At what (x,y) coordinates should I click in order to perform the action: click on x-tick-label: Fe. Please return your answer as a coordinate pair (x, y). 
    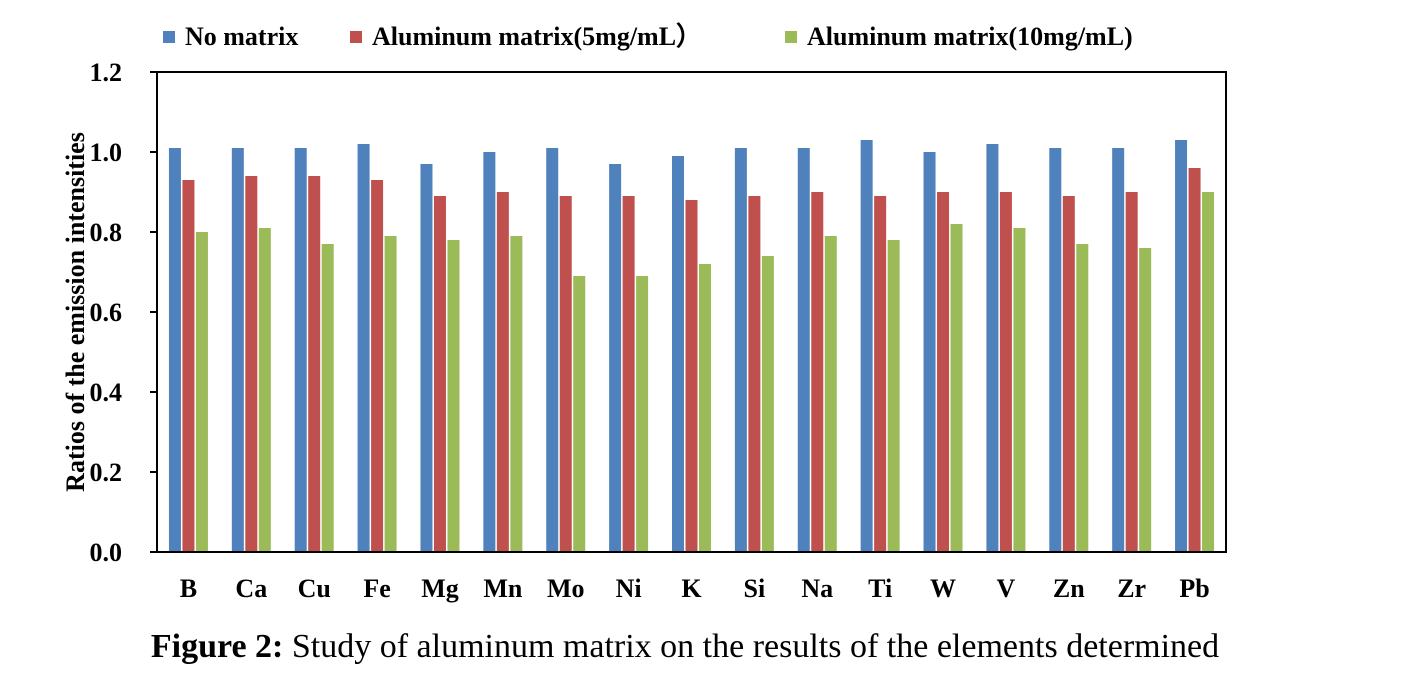
    Looking at the image, I should click on (376, 588).